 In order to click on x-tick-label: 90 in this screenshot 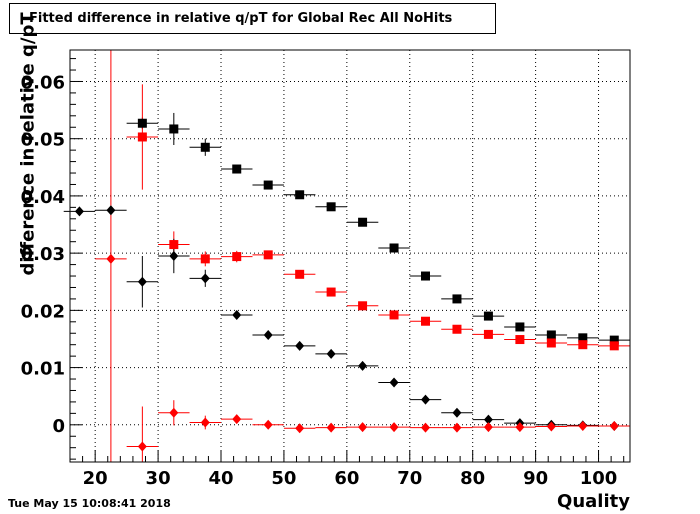, I will do `click(535, 478)`.